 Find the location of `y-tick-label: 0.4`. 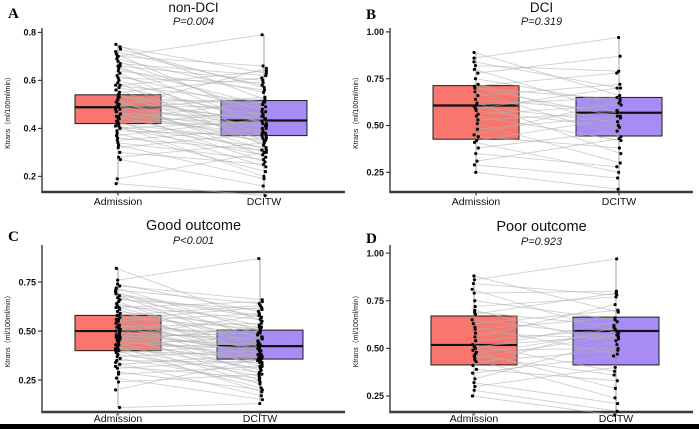

y-tick-label: 0.4 is located at coordinates (29, 129).